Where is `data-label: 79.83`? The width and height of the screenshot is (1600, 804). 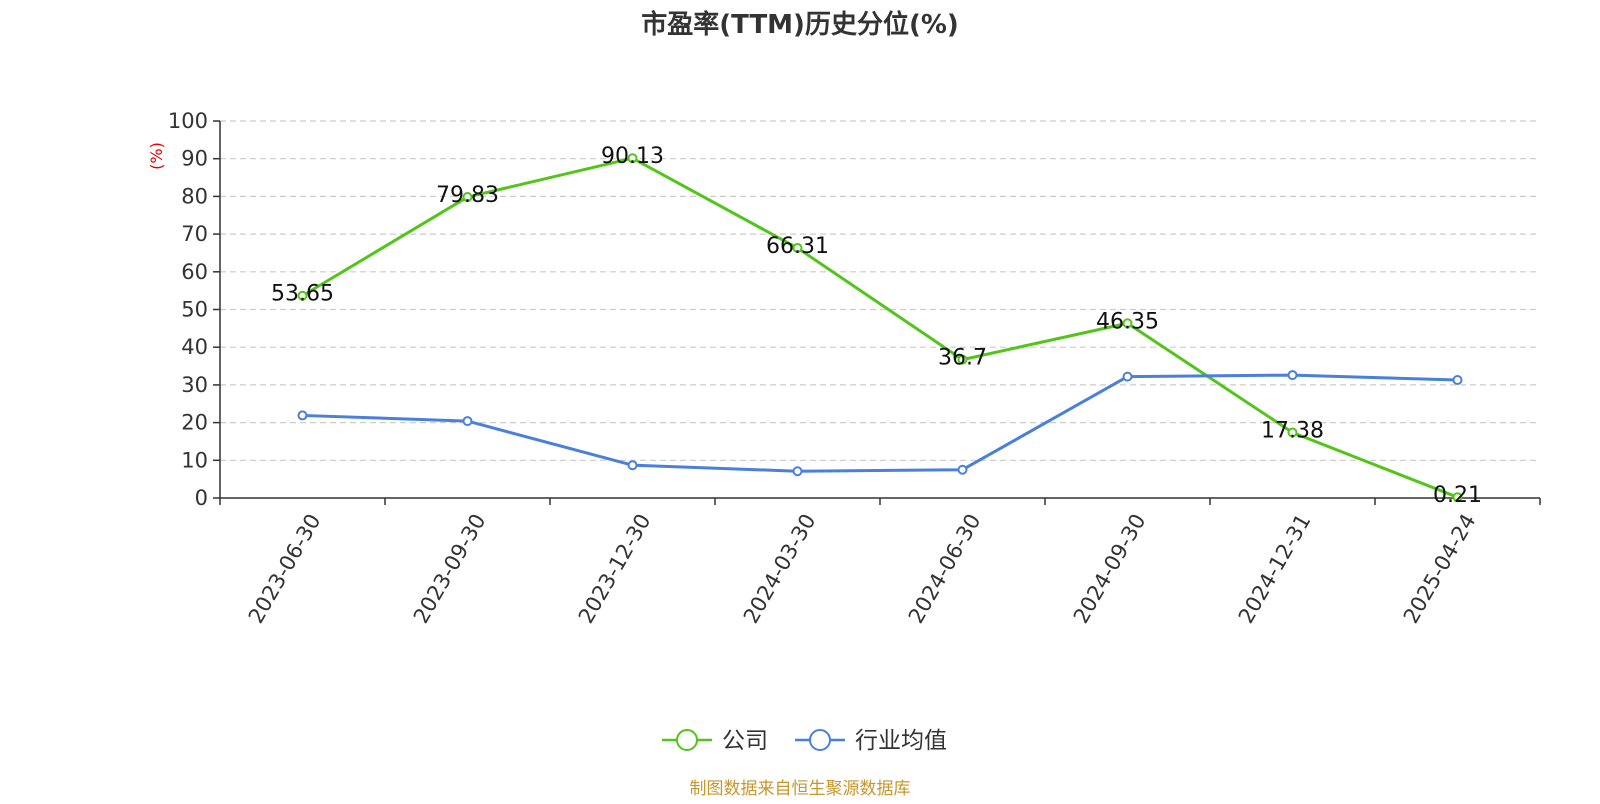
data-label: 79.83 is located at coordinates (467, 195).